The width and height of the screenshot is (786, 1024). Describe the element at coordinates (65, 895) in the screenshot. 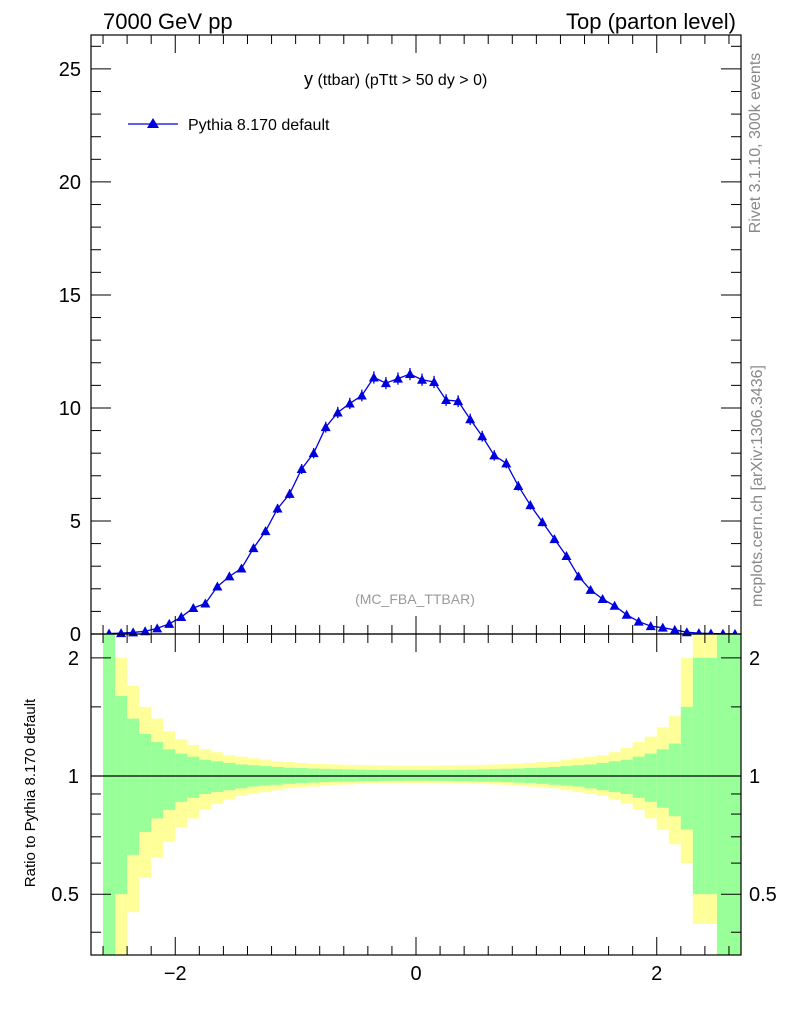

I see `ratio-y-tick-label: 0.5` at that location.